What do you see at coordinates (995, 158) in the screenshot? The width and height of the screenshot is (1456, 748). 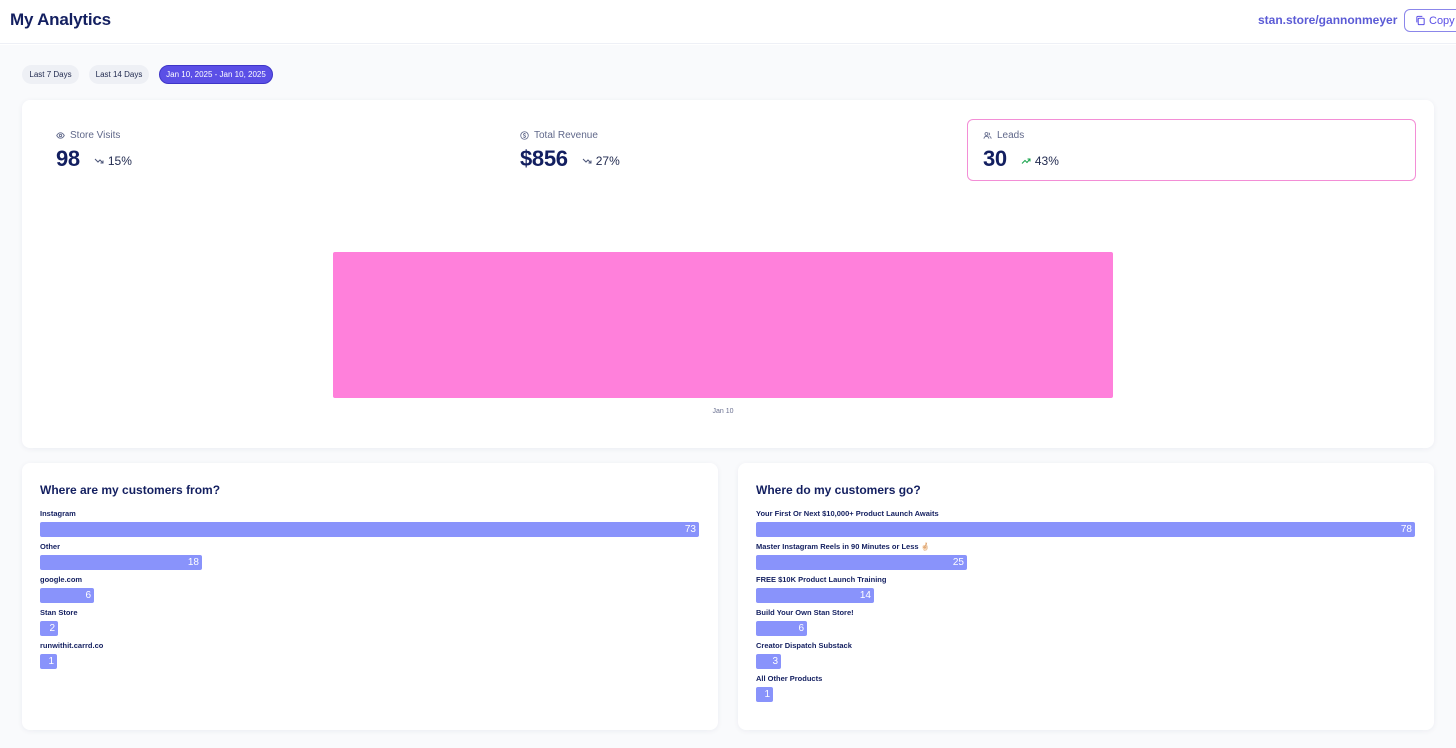 I see `stat-leads-value: 30` at bounding box center [995, 158].